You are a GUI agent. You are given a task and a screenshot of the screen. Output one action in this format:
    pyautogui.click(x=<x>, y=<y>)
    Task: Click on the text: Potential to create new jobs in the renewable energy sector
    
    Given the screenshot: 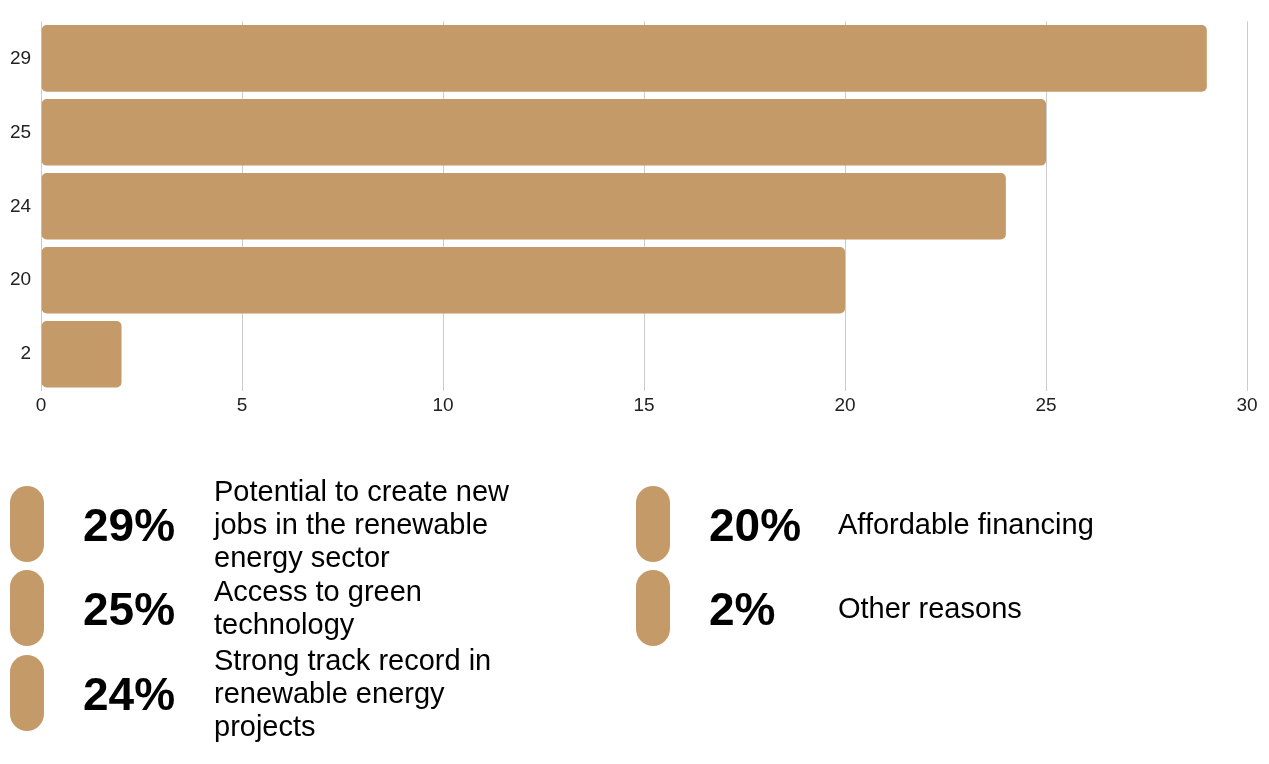 What is the action you would take?
    pyautogui.click(x=362, y=524)
    